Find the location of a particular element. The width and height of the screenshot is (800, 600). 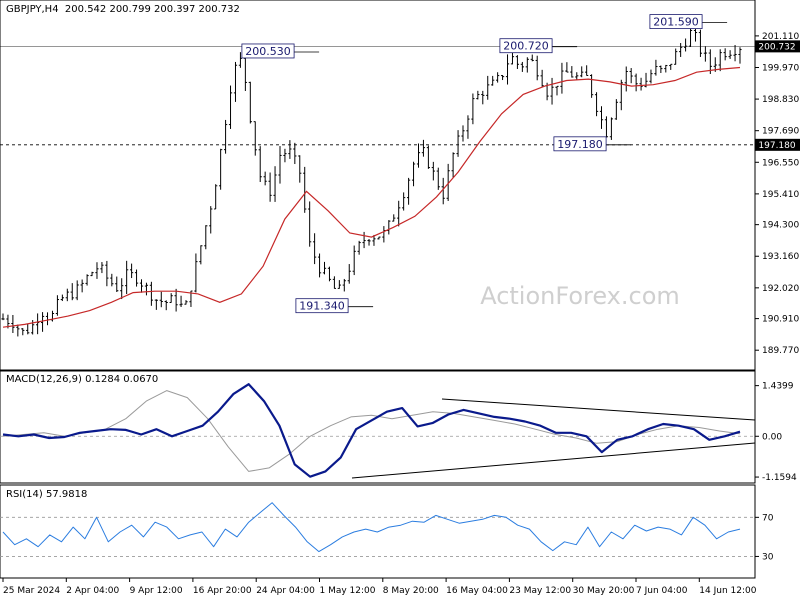

macd-signal-line is located at coordinates (371, 431).